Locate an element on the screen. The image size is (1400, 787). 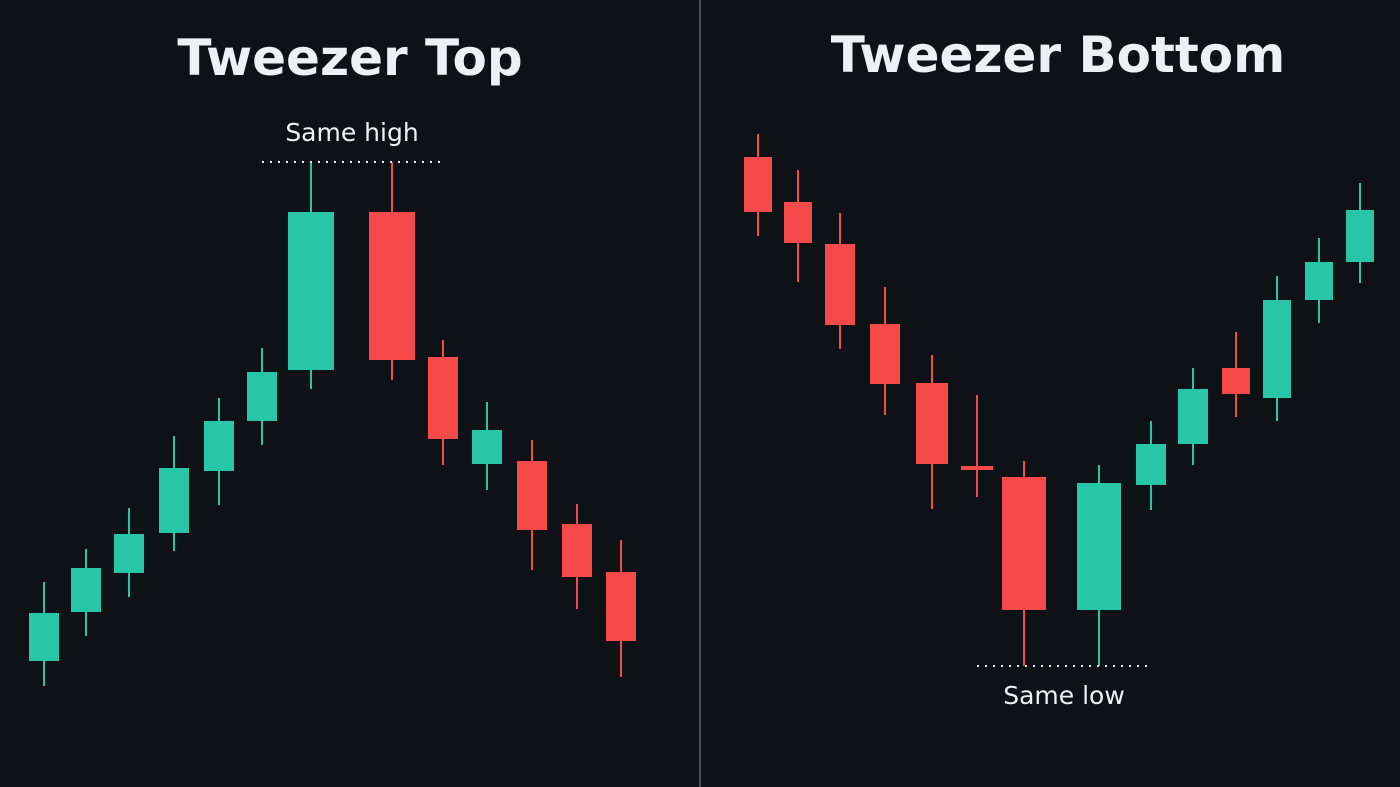
annotation: Same low is located at coordinates (1064, 695).